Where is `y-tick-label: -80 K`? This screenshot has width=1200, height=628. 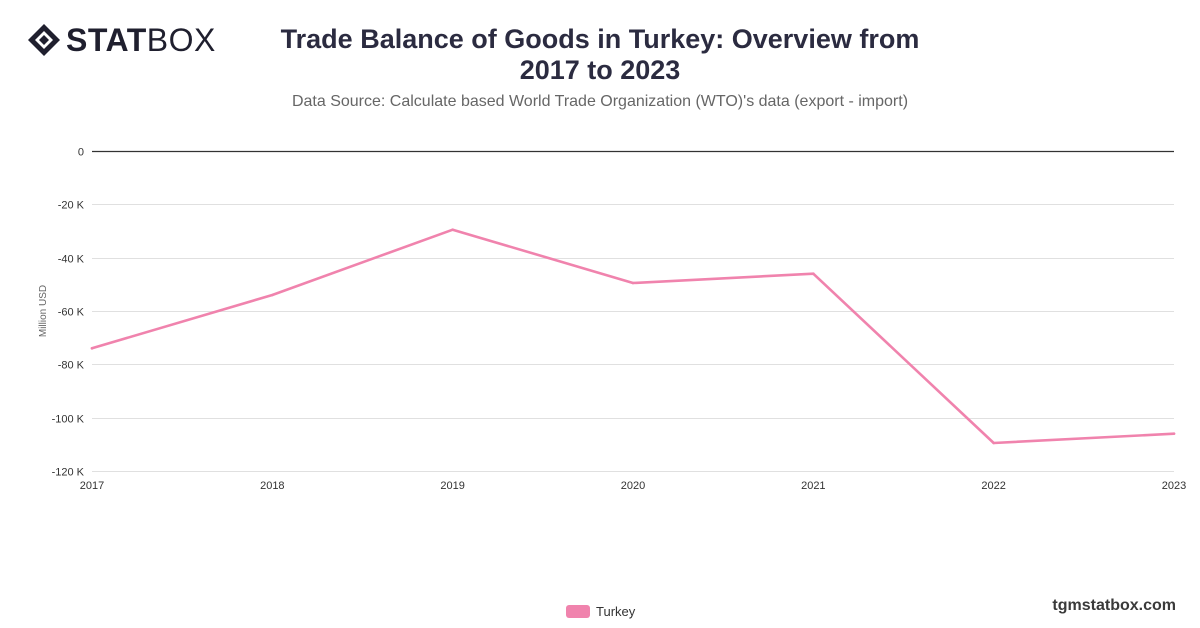
y-tick-label: -80 K is located at coordinates (71, 366).